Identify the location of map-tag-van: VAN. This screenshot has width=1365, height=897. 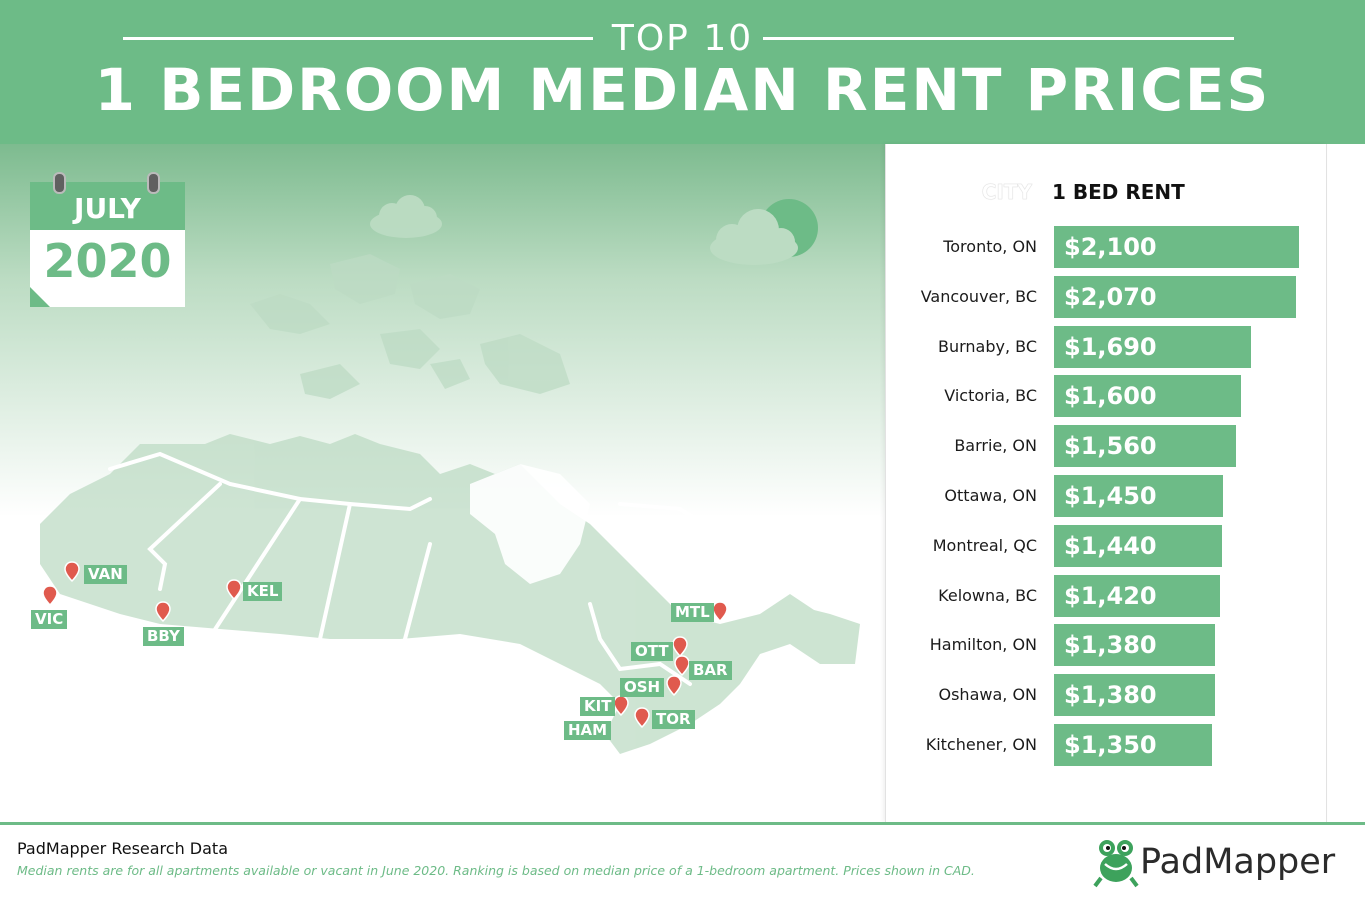
(105, 574).